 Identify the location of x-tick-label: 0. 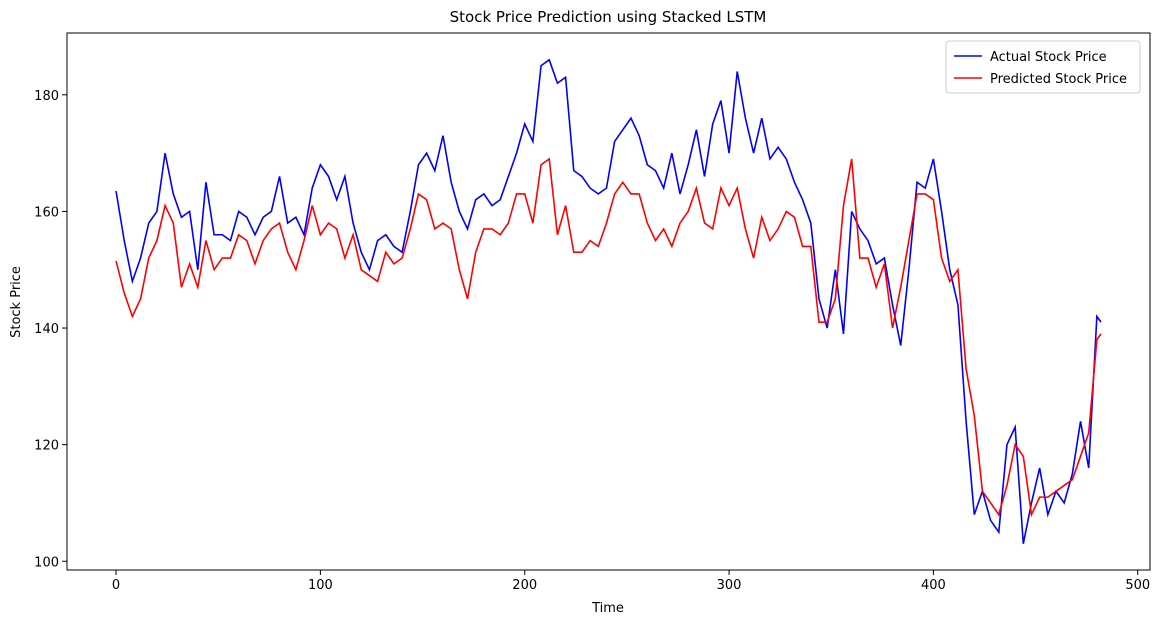
(116, 585).